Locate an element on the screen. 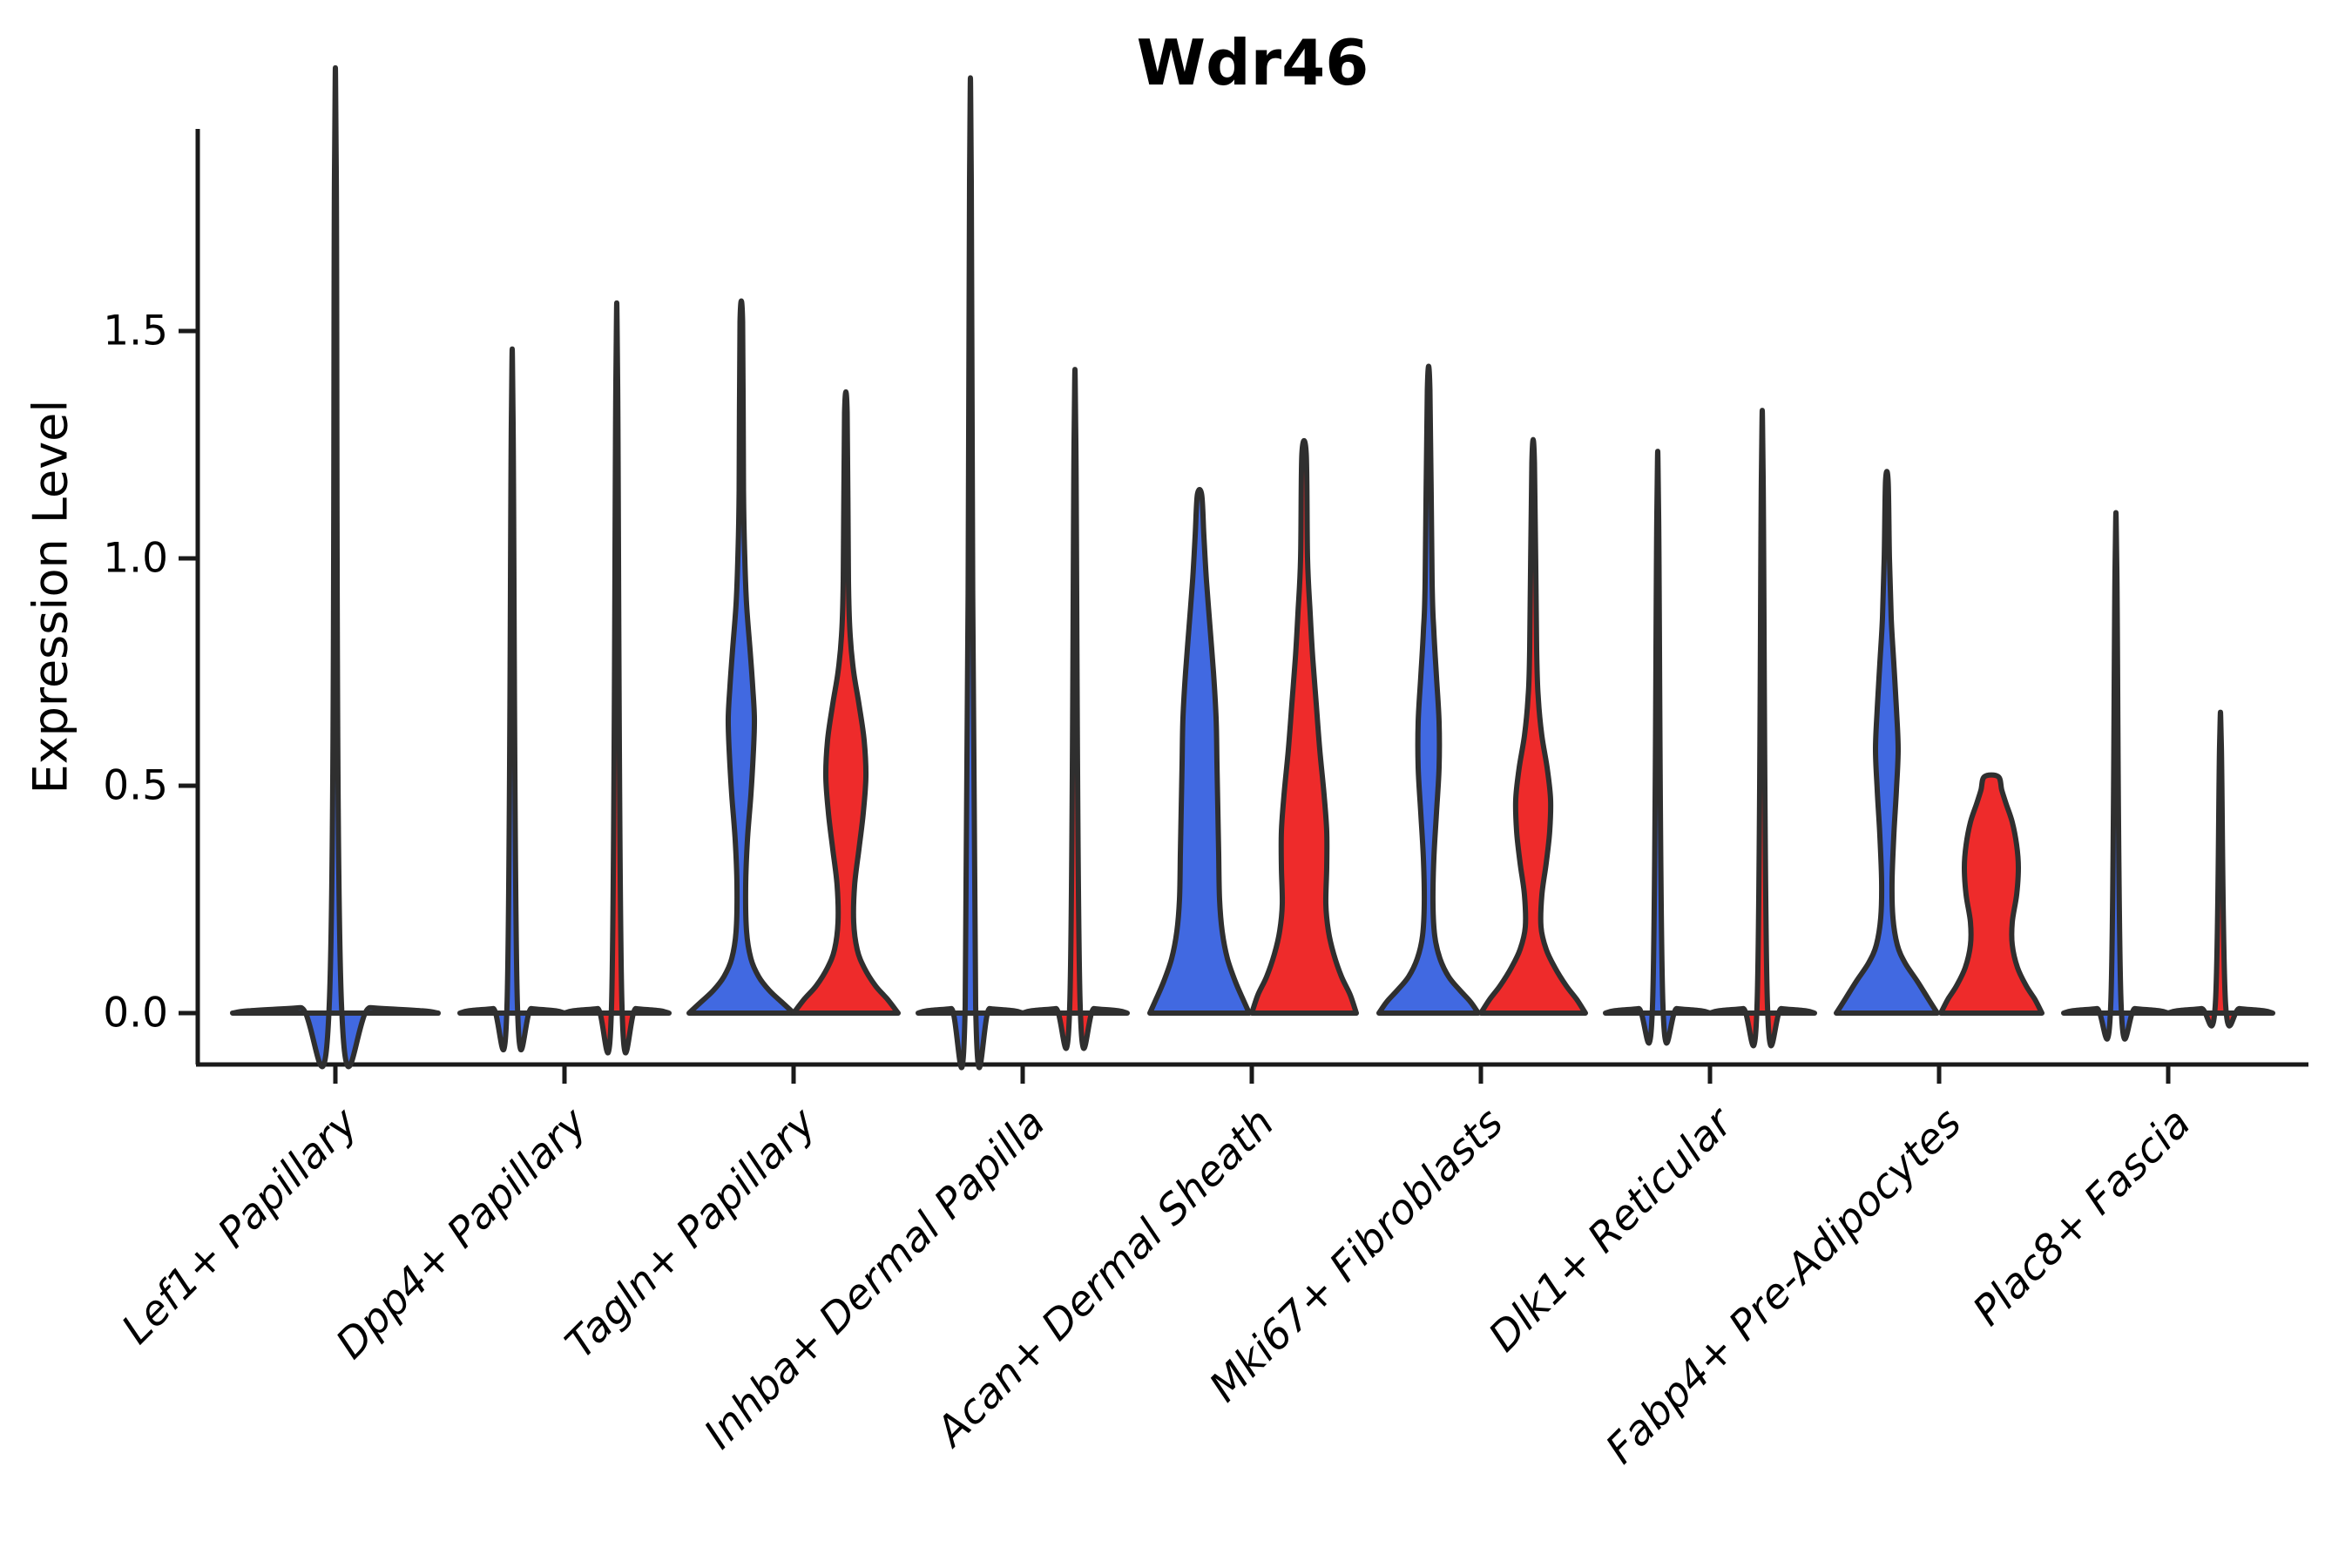  x-tick-label: Lef1+ Papillary is located at coordinates (240, 1226).